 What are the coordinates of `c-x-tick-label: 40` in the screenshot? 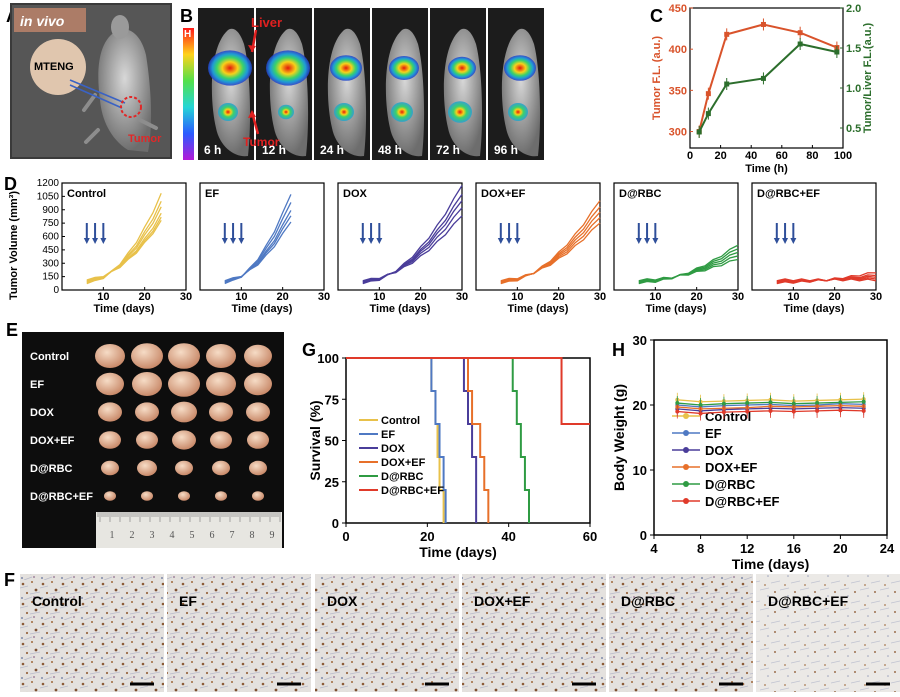 It's located at (751, 156).